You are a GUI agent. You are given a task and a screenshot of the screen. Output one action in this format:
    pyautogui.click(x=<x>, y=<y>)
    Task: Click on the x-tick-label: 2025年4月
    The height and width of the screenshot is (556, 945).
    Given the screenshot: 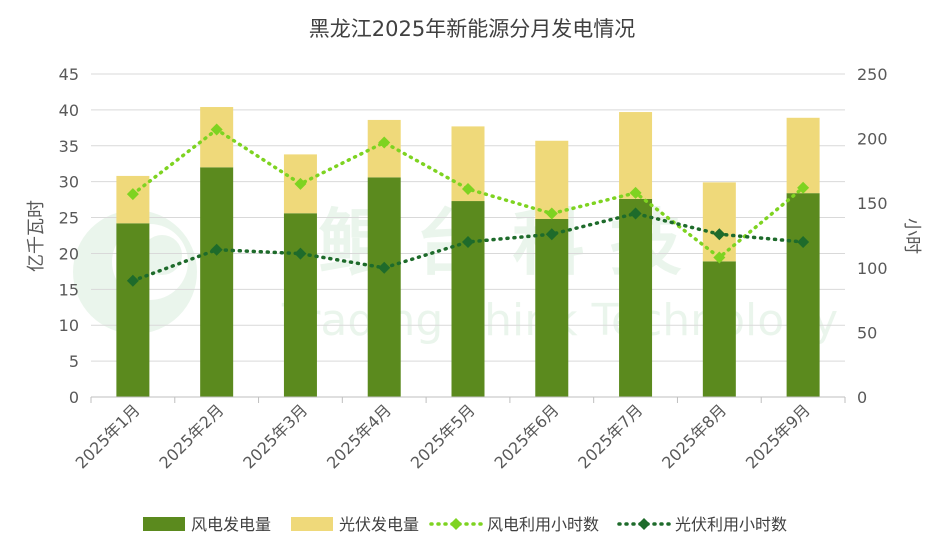 What is the action you would take?
    pyautogui.click(x=359, y=436)
    